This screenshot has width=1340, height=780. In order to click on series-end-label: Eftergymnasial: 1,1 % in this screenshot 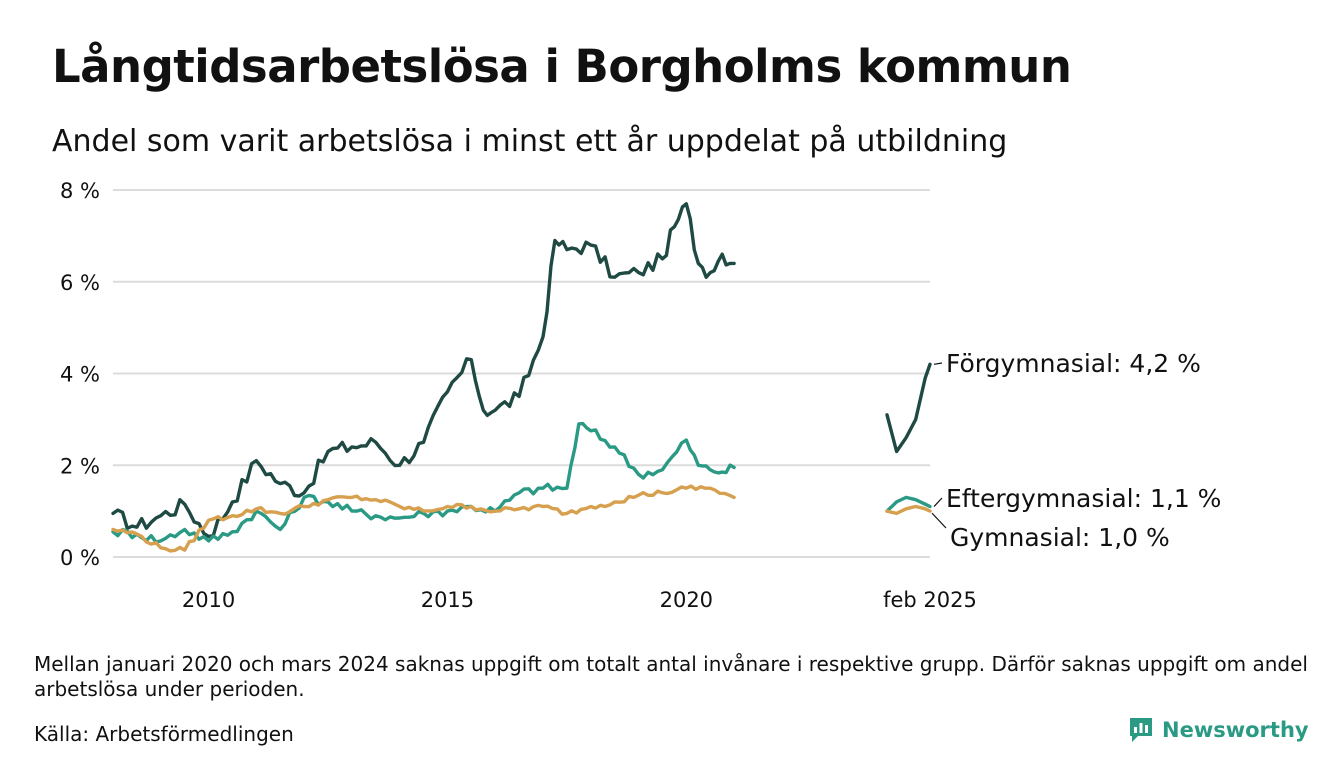, I will do `click(1083, 498)`.